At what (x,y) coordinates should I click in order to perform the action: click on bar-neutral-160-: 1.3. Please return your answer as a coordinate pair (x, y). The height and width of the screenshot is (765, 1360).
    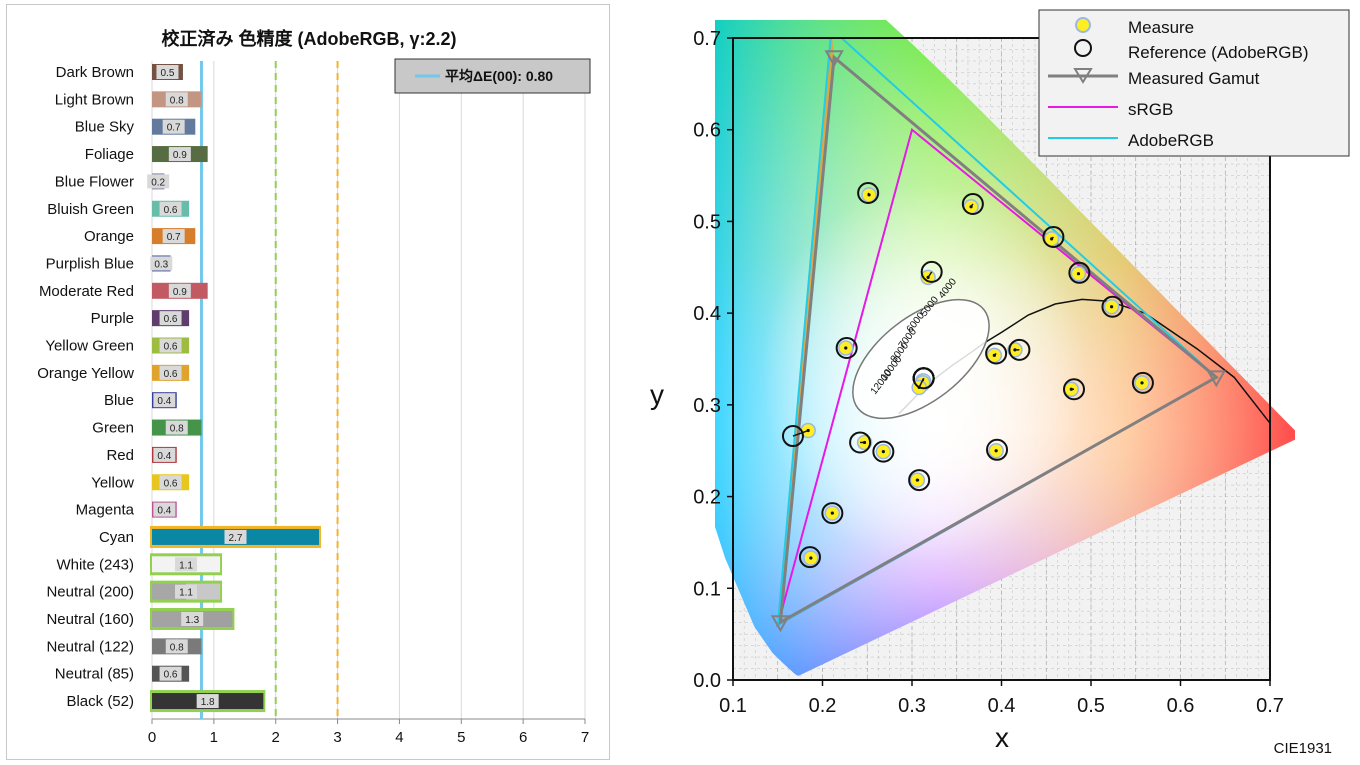
    Looking at the image, I should click on (192, 619).